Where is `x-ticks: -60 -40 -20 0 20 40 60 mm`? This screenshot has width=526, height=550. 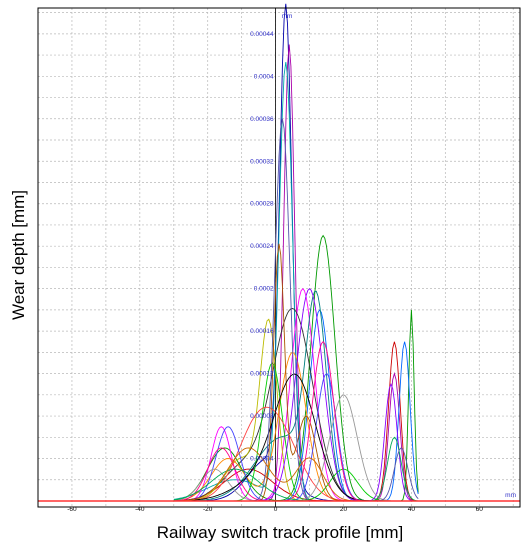 x-ticks: -60 -40 -20 0 20 40 60 mm is located at coordinates (291, 502).